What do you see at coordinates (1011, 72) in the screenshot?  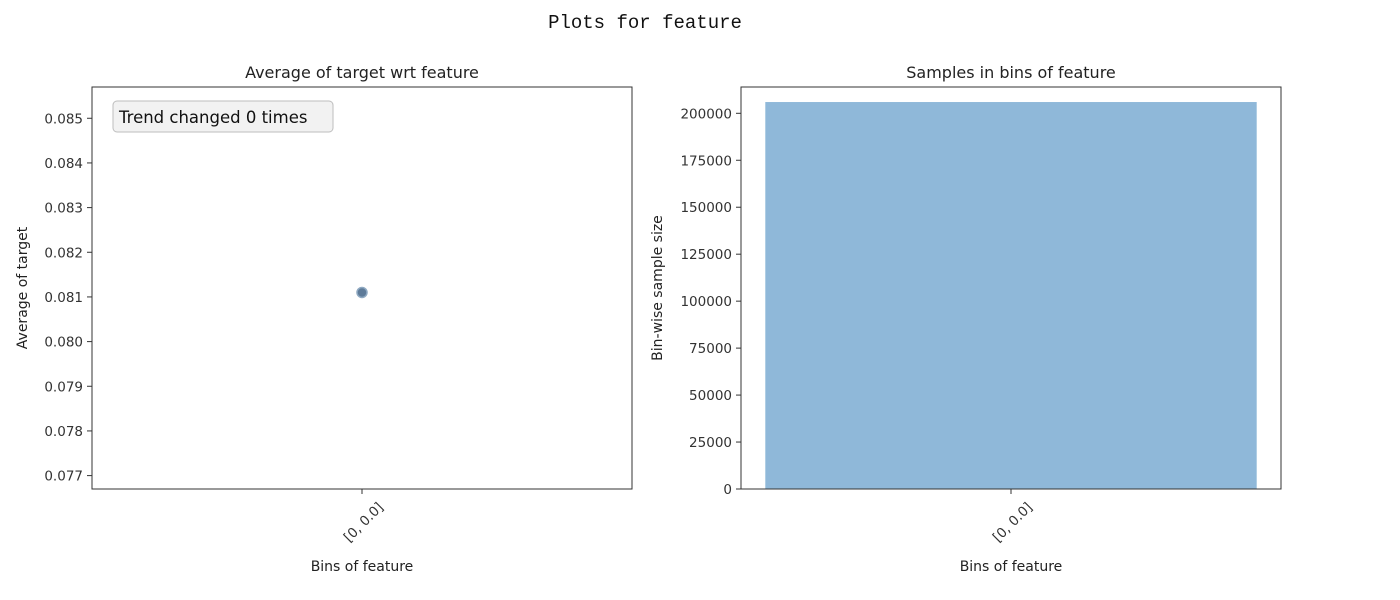 I see `right-chart-title: Samples in bins of feature` at bounding box center [1011, 72].